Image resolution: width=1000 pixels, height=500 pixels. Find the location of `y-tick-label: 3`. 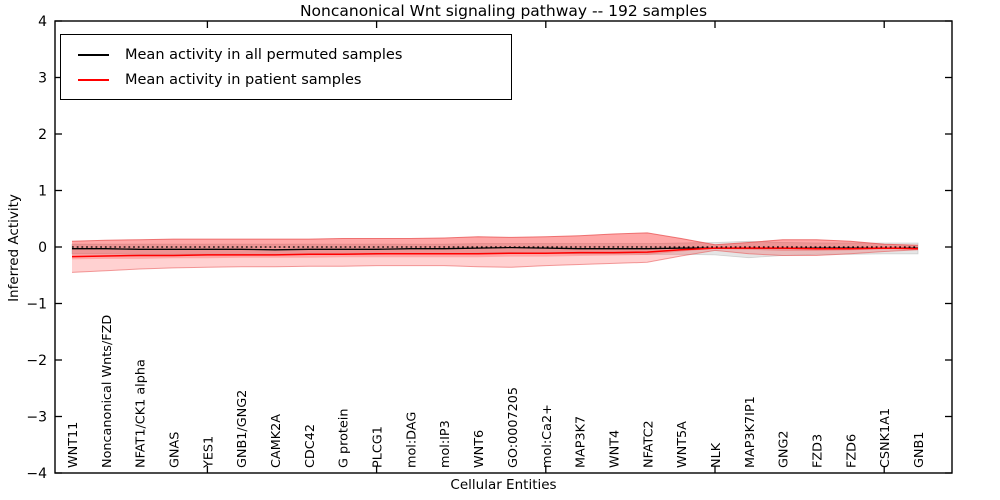

y-tick-label: 3 is located at coordinates (42, 79).